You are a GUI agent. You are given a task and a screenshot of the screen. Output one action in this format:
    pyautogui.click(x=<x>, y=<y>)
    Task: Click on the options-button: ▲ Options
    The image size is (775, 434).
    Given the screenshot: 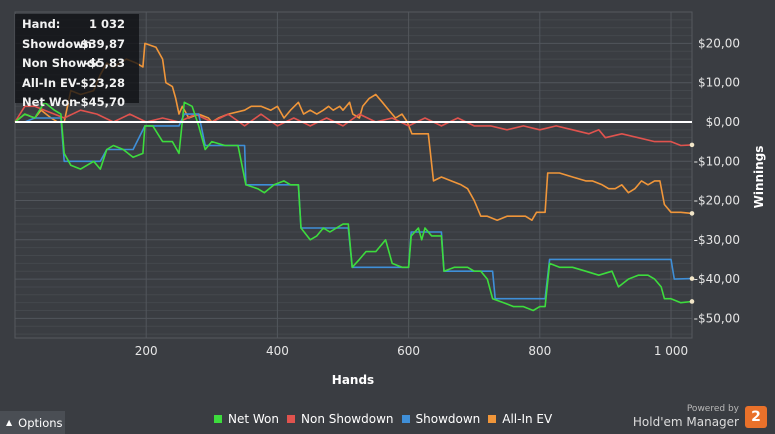 What is the action you would take?
    pyautogui.click(x=32, y=422)
    